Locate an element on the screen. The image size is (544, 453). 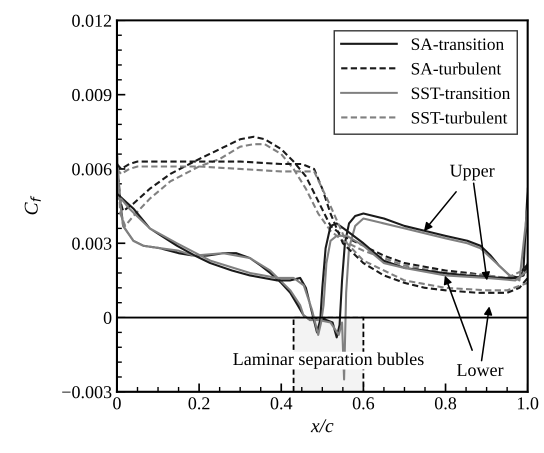
y-tick-label: 0.009 is located at coordinates (92, 95).